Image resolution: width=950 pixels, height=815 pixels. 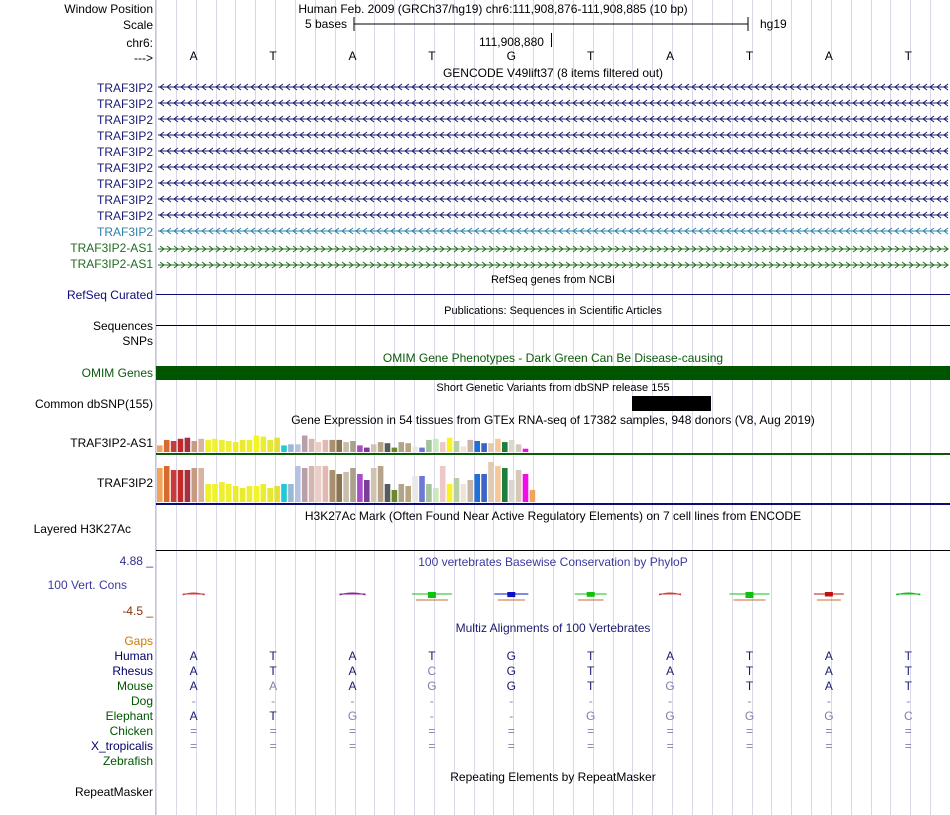 I want to click on gencode-track-label: TRAF3IP2-AS1, so click(x=111, y=264).